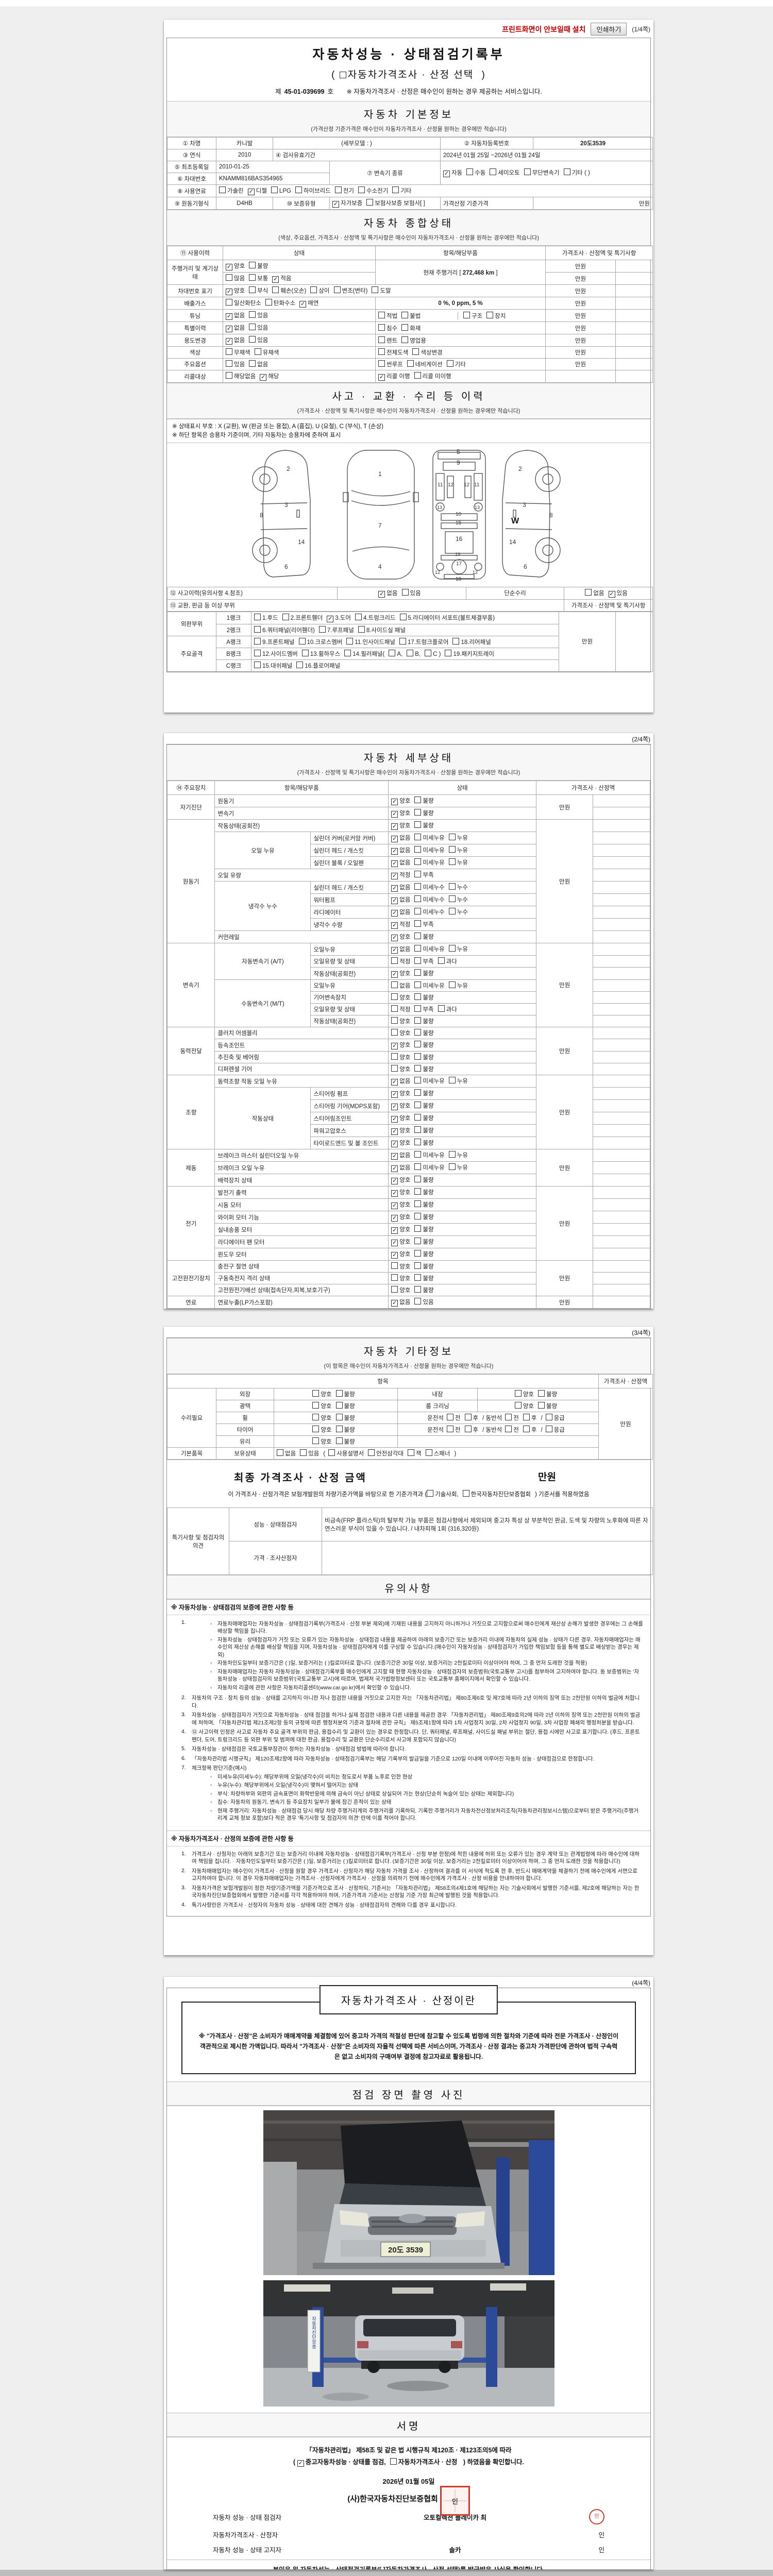  What do you see at coordinates (258, 340) in the screenshot?
I see `checkbox-option: 있음` at bounding box center [258, 340].